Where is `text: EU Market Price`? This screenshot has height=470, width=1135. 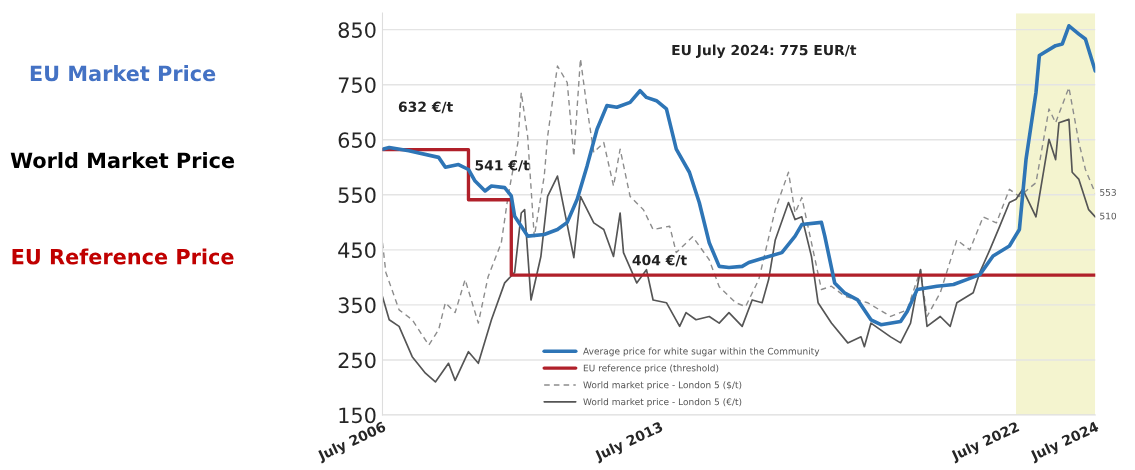
text: EU Market Price is located at coordinates (123, 73).